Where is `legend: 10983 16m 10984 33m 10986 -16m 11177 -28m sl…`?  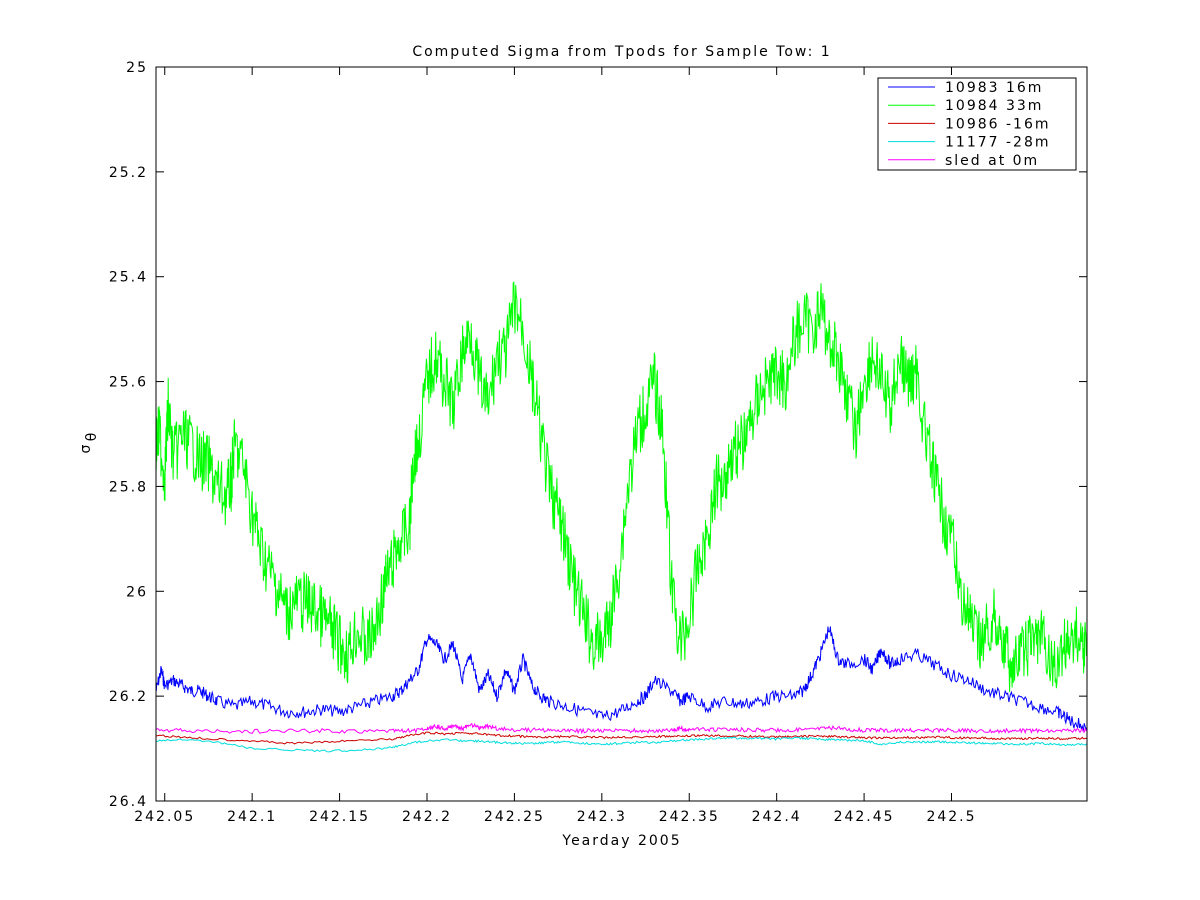 legend: 10983 16m 10984 33m 10986 -16m 11177 -28m sl… is located at coordinates (977, 124).